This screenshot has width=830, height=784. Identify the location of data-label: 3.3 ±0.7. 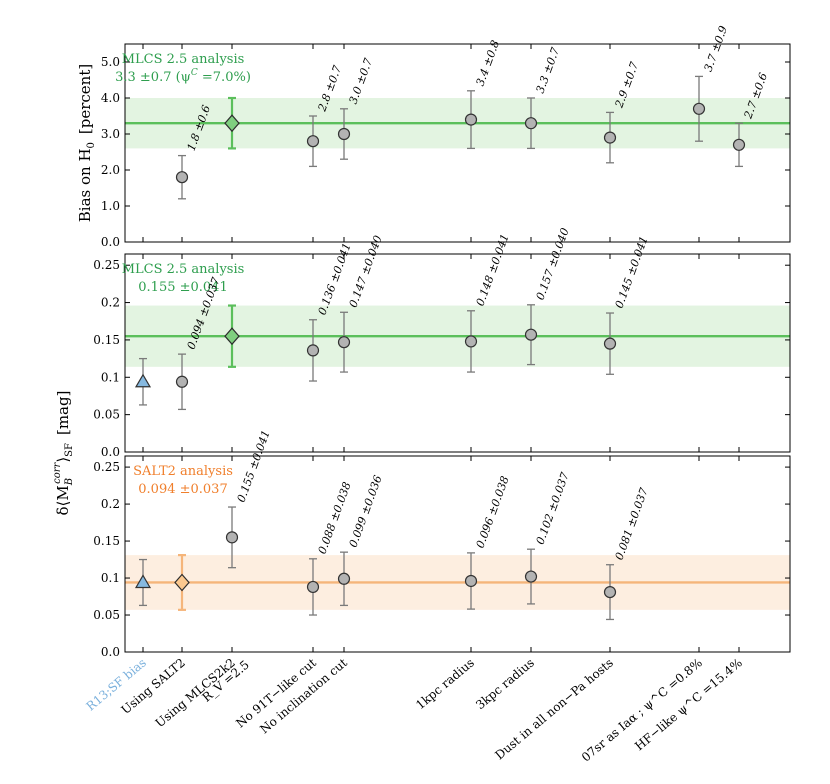
(548, 70).